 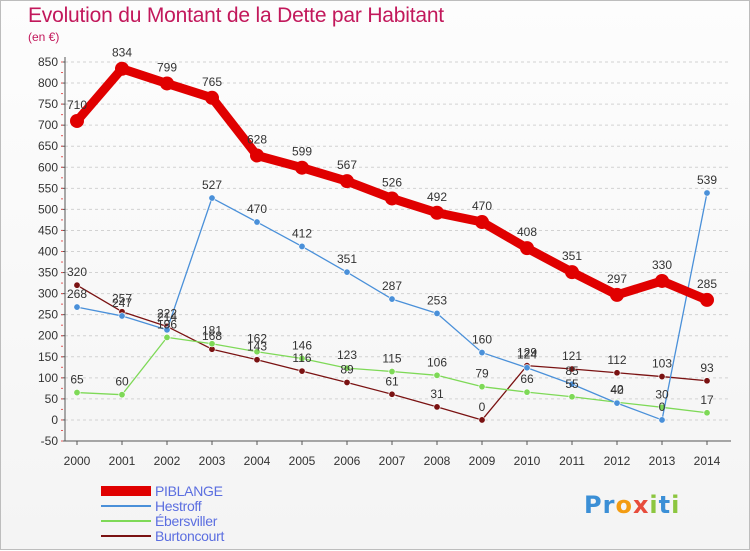 I want to click on logo-letter: o, so click(x=624, y=505).